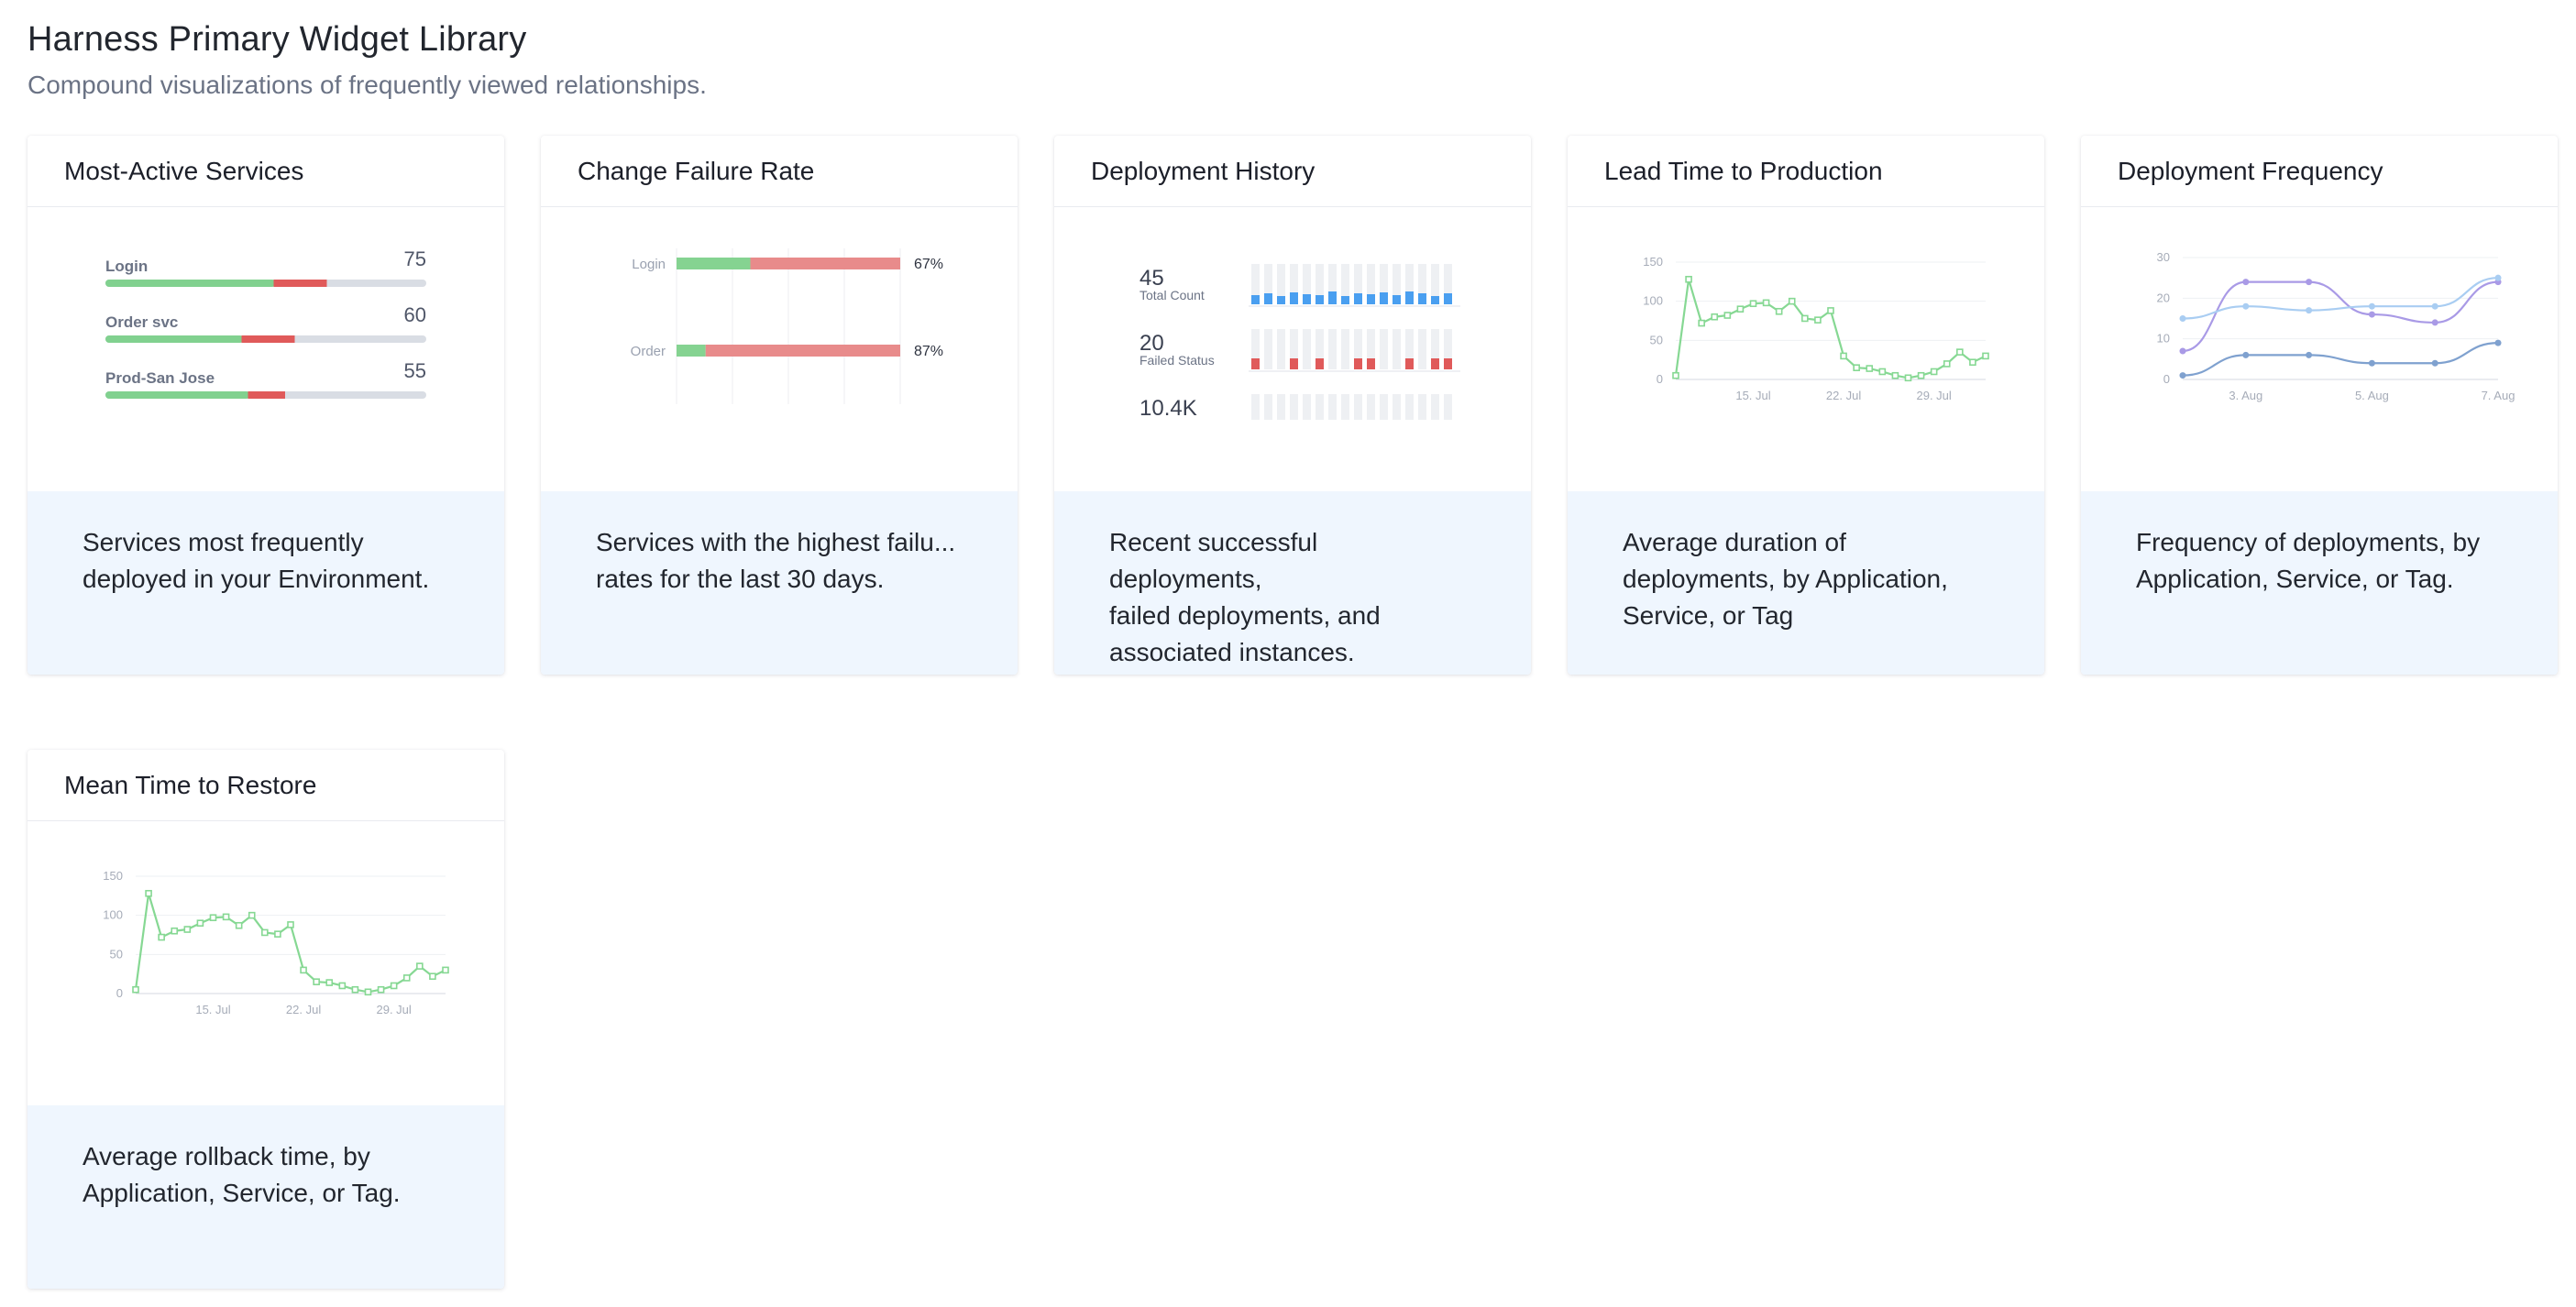 This screenshot has height=1307, width=2576. Describe the element at coordinates (2163, 297) in the screenshot. I see `y-tick-label: 20` at that location.